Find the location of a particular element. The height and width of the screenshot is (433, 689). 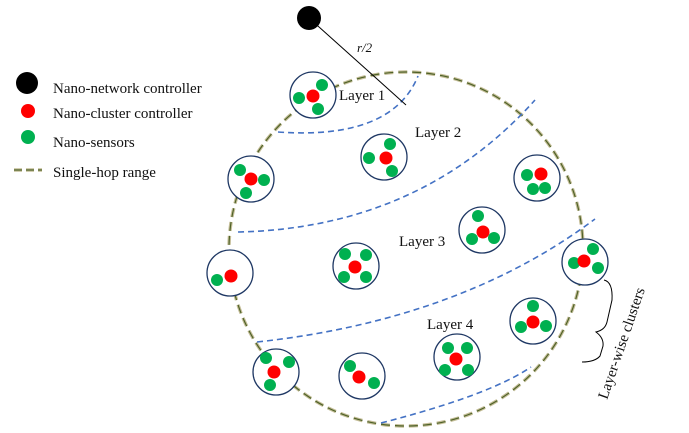

legend-cluster-controller-icon is located at coordinates (28, 111).